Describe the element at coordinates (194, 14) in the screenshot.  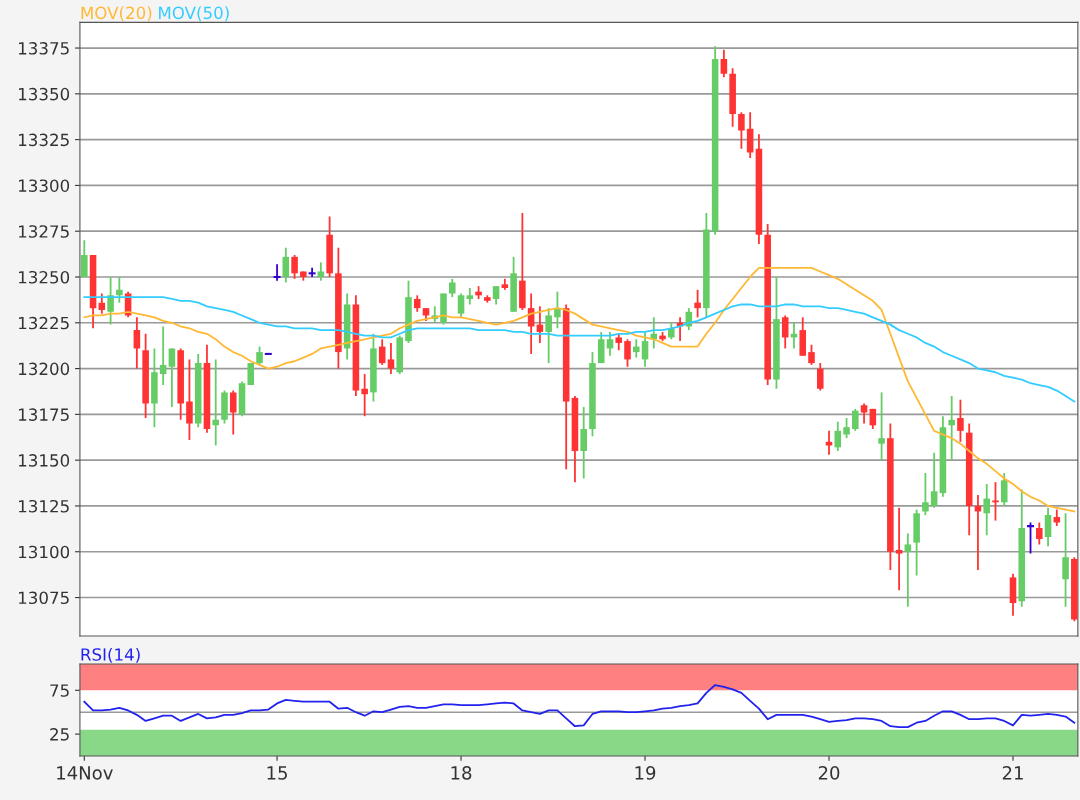
I see `text: MOV(50)` at that location.